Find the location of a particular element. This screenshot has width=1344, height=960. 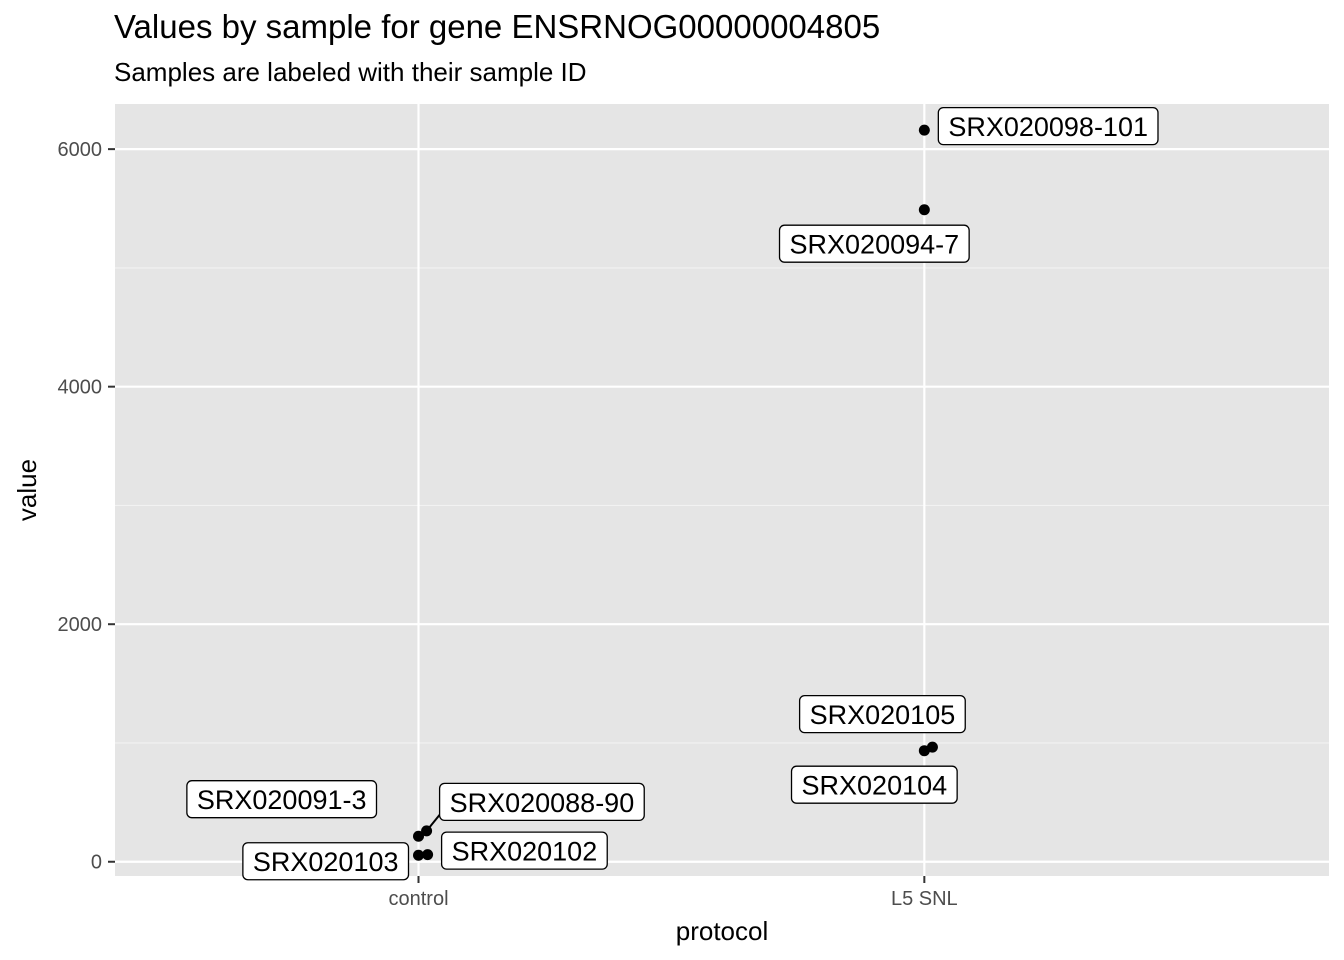

point-label: SRX020091-3 is located at coordinates (282, 799).